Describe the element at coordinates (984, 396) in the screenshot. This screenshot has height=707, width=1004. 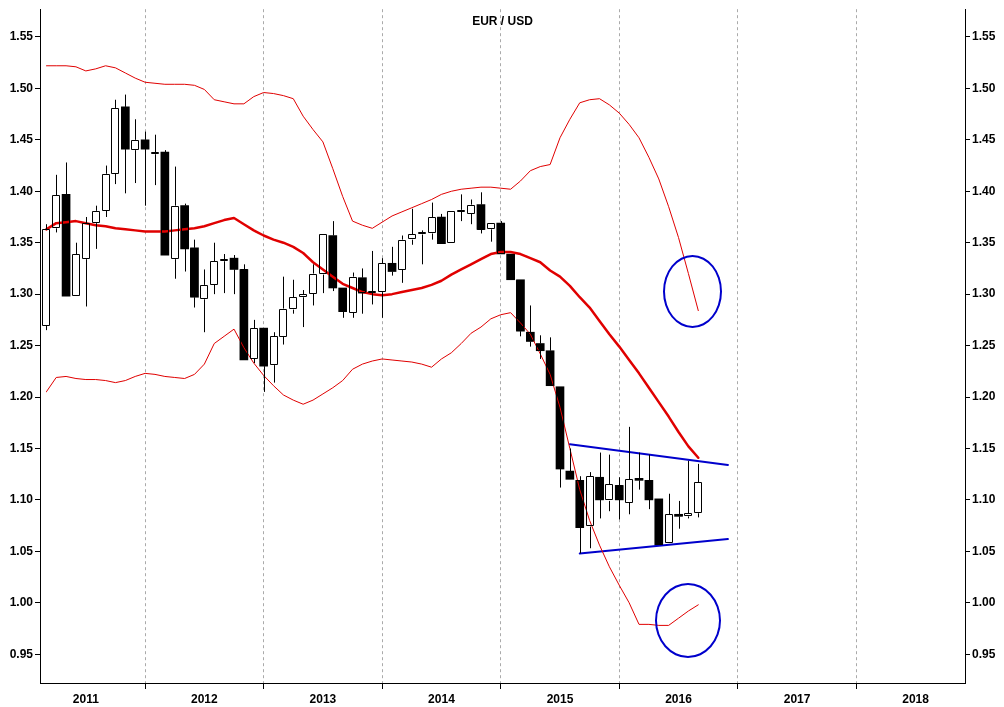
I see `y2-tick-label: 1.20` at that location.